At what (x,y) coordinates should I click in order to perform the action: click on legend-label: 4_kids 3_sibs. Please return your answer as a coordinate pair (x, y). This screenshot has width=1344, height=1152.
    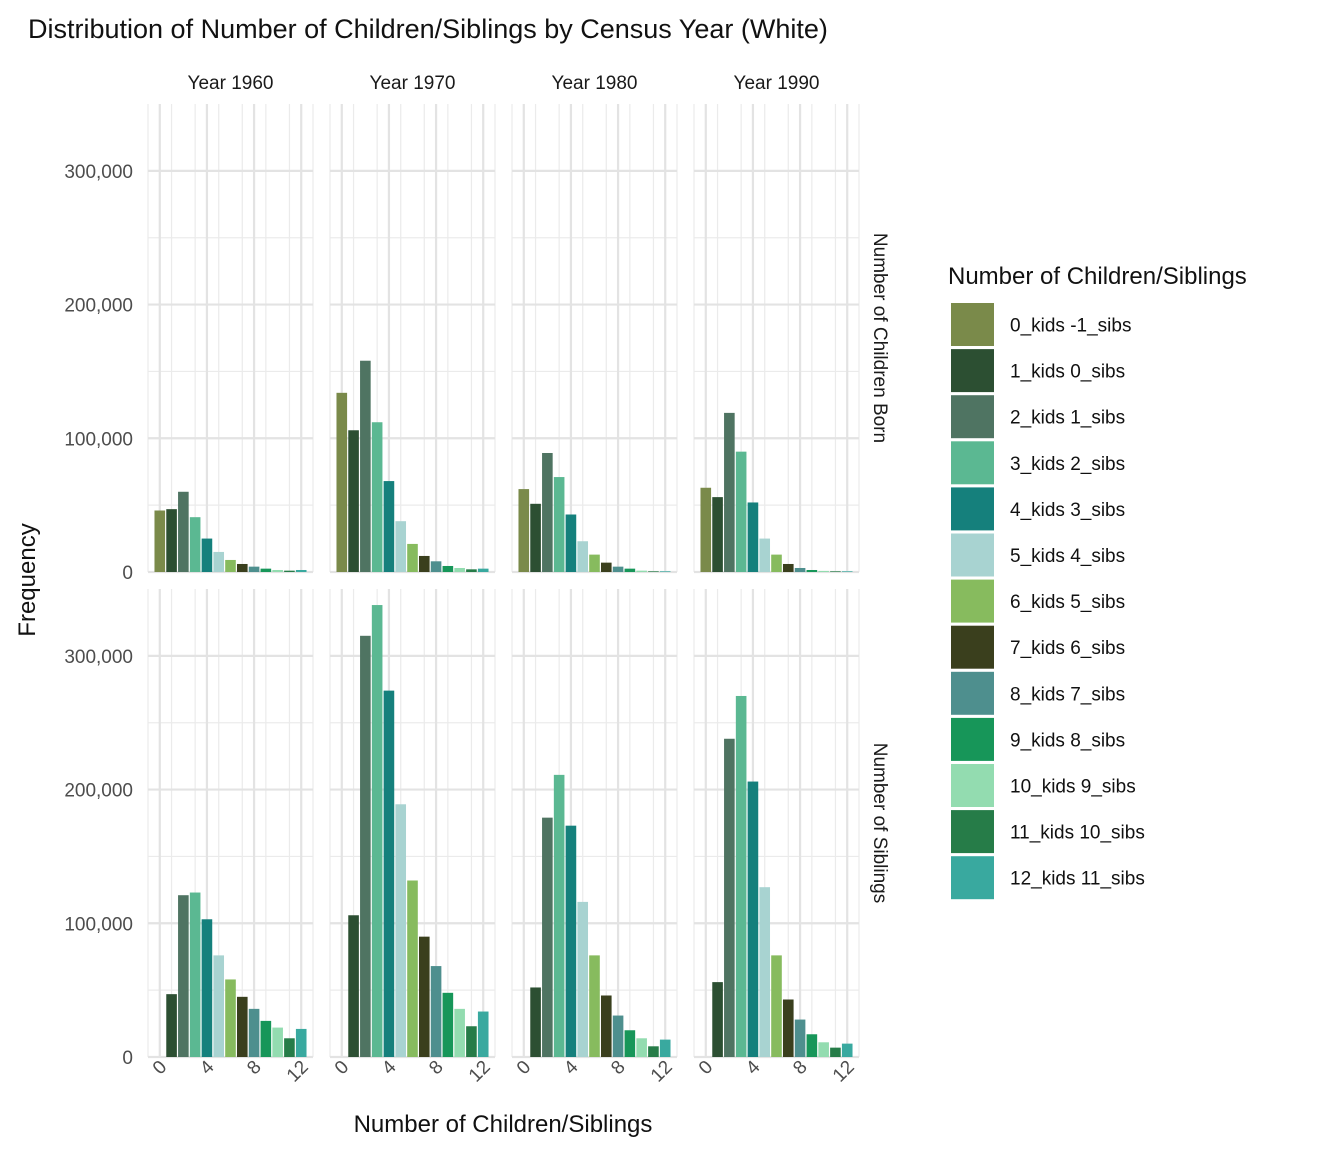
    Looking at the image, I should click on (1067, 510).